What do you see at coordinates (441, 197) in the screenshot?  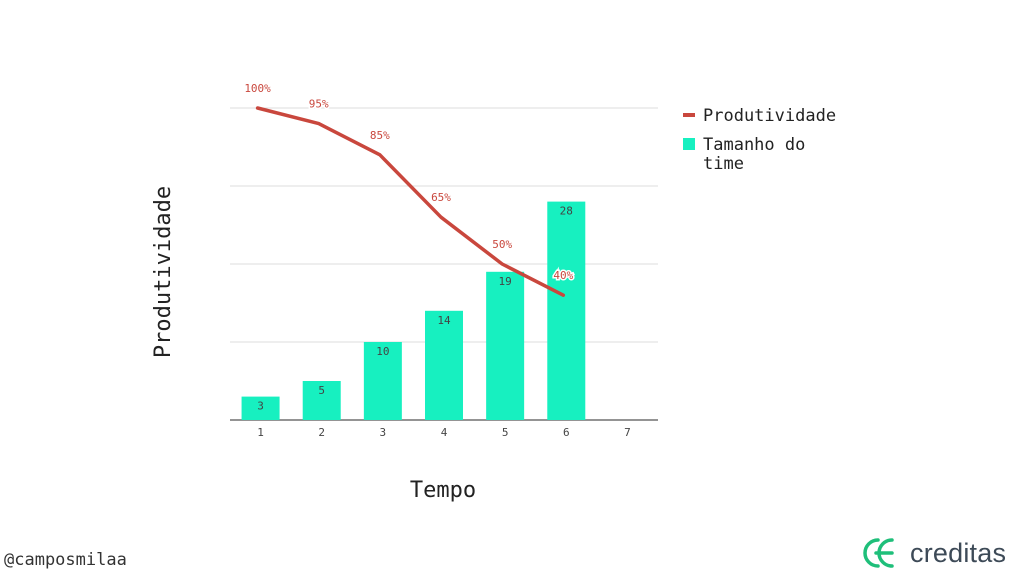 I see `line-value-label: 65%` at bounding box center [441, 197].